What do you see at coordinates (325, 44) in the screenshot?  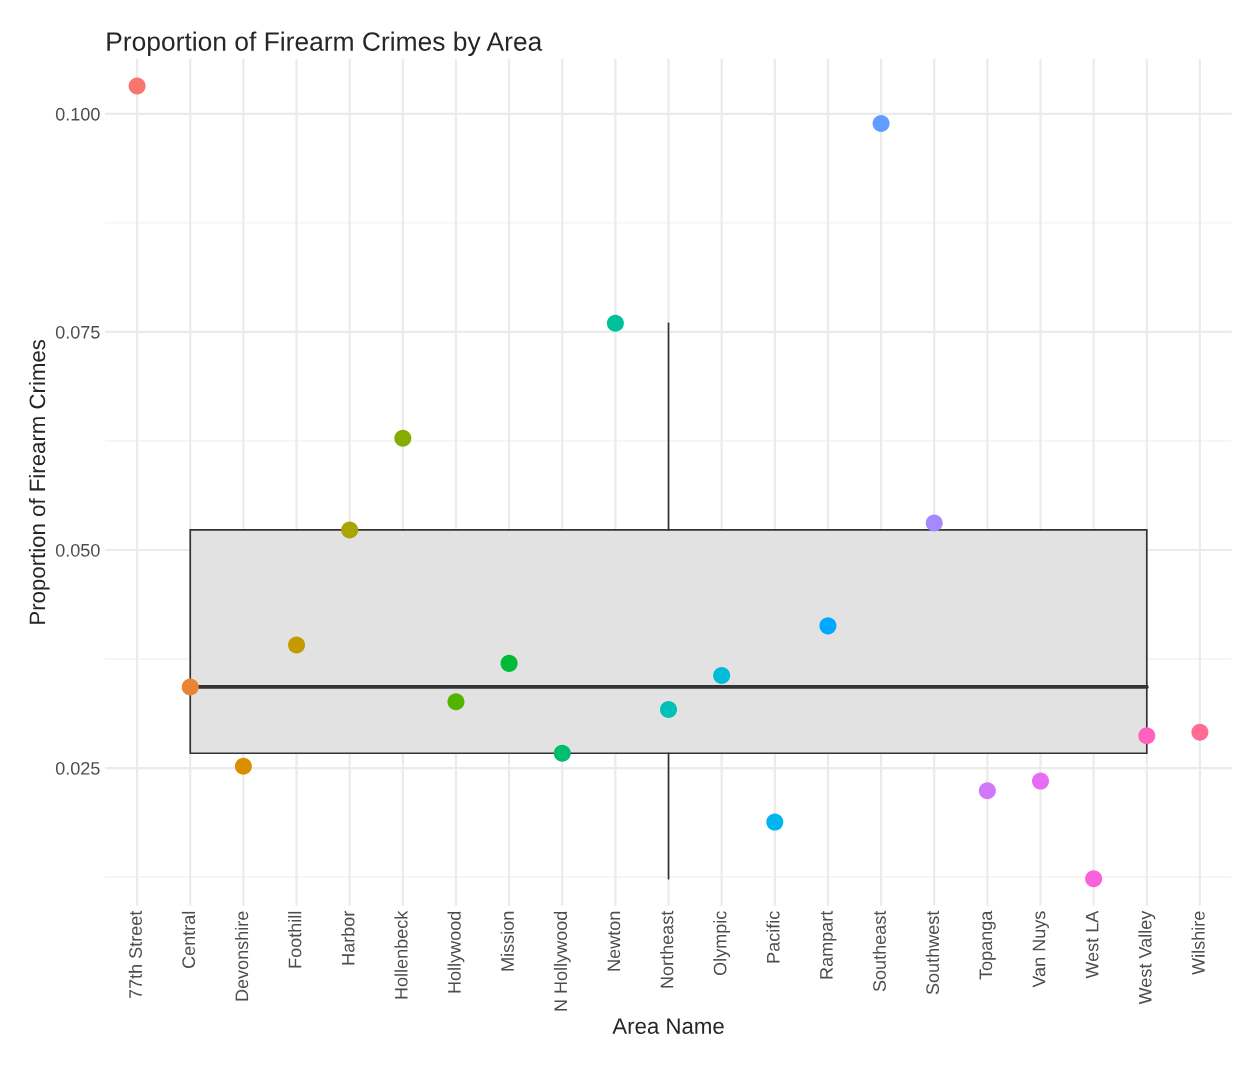 I see `chart-title: Proportion of Firearm Crimes by Area` at bounding box center [325, 44].